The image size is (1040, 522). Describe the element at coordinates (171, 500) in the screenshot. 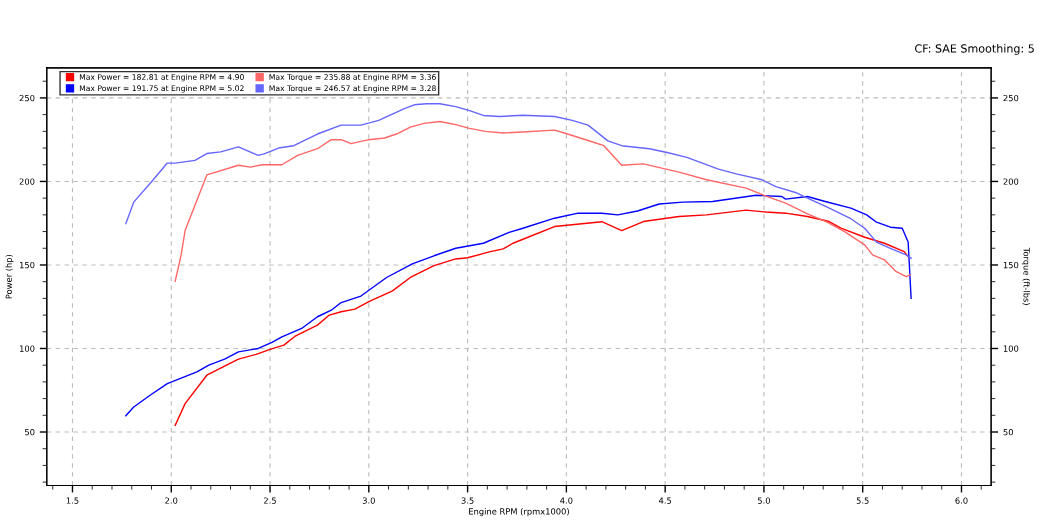

I see `x-tick-label: 2.0` at that location.